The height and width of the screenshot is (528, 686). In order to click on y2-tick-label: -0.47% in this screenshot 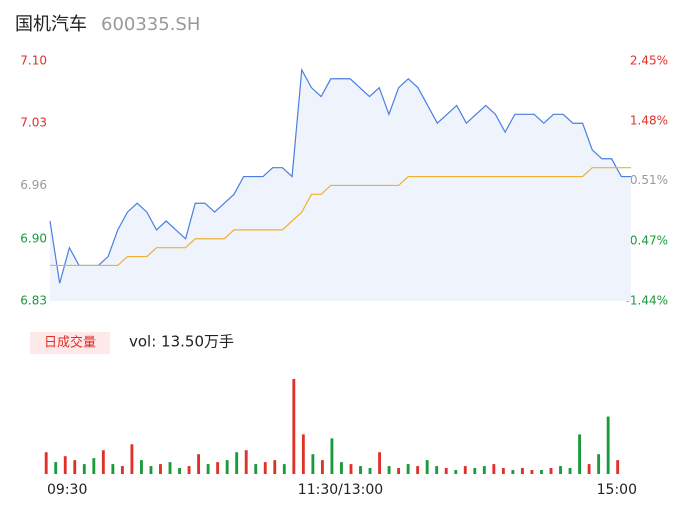, I will do `click(647, 241)`.